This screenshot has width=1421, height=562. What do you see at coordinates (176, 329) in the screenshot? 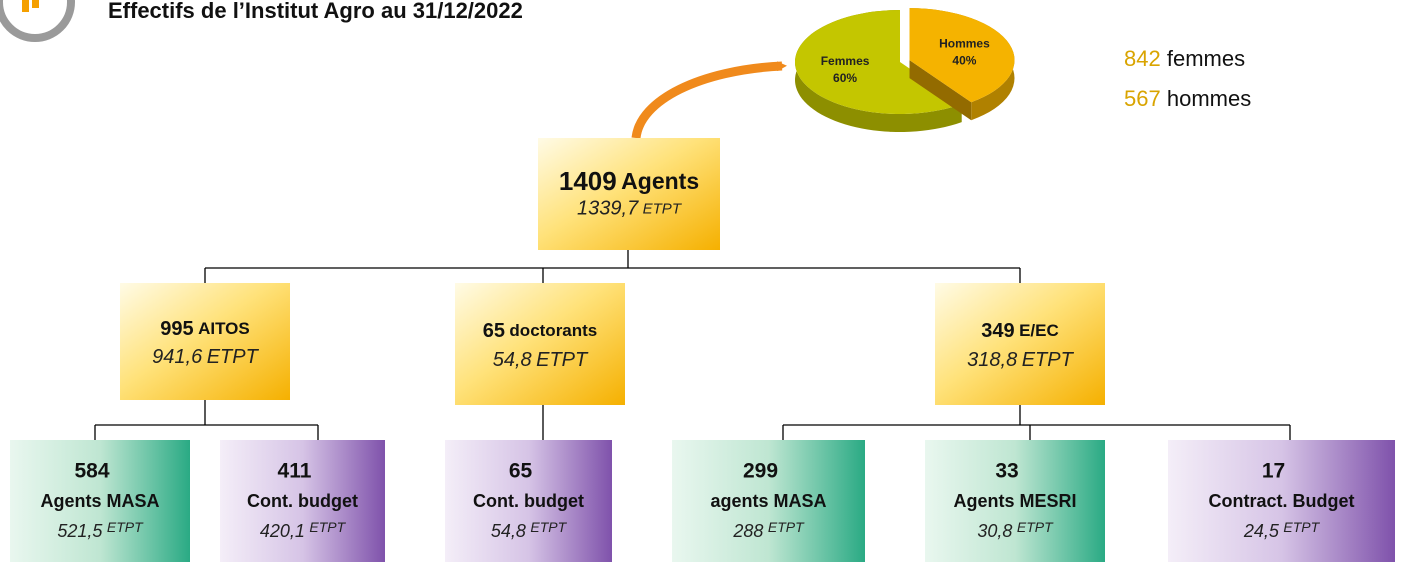
I see `count: 995` at bounding box center [176, 329].